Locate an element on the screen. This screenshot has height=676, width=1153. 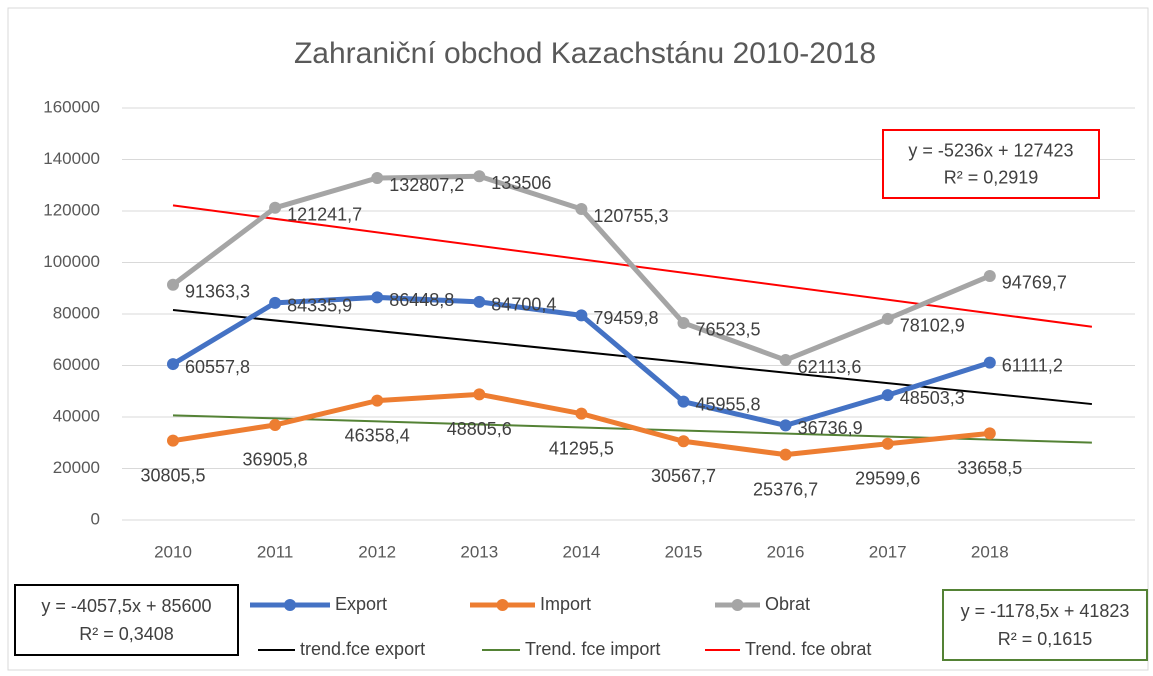
data-label: 121241,7 is located at coordinates (324, 215).